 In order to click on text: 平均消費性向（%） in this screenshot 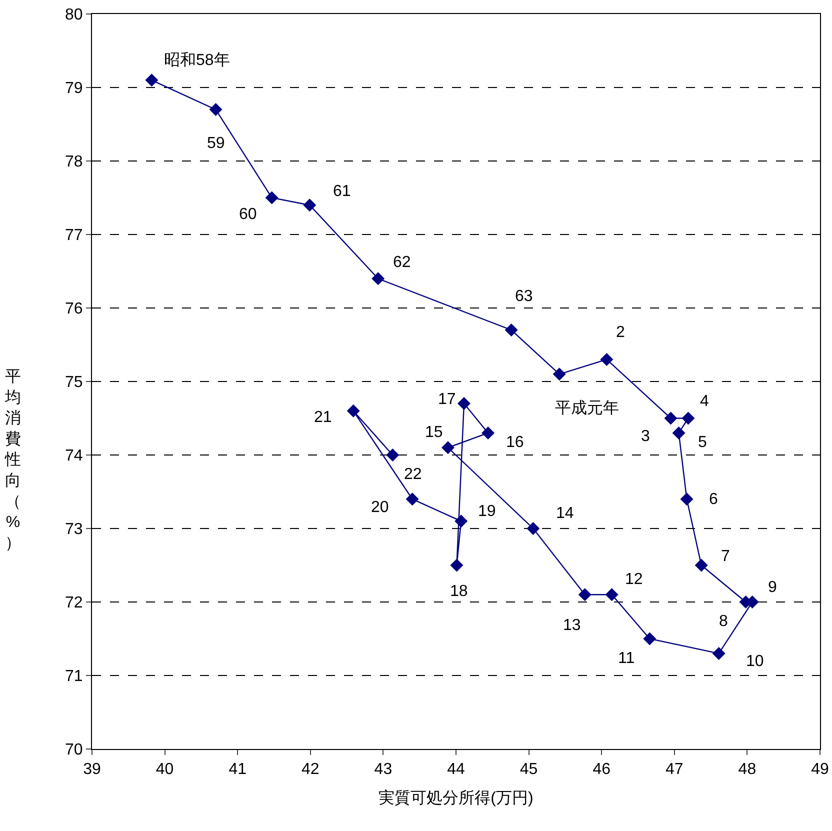, I will do `click(13, 460)`.